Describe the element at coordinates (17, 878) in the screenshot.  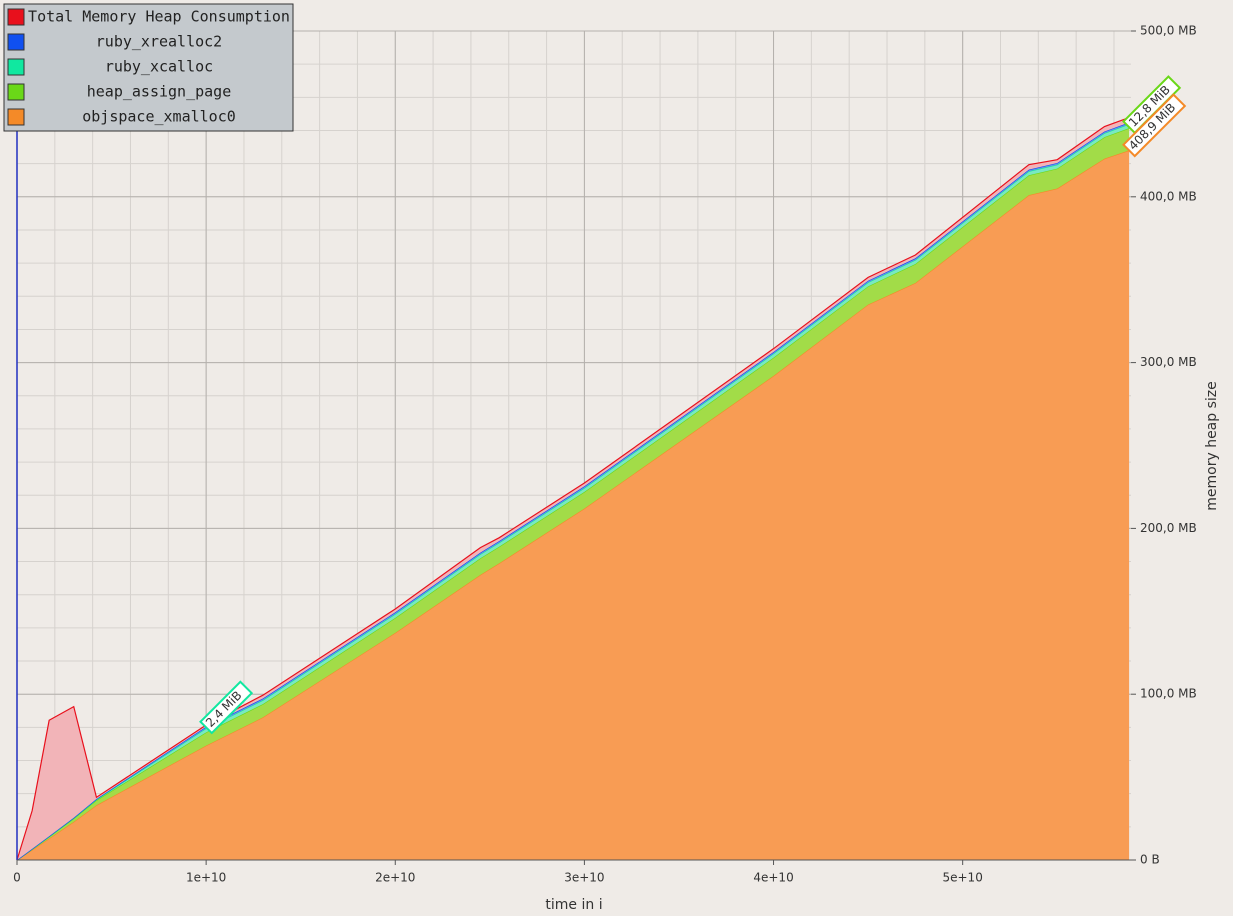
I see `x-tick-label: 0` at that location.